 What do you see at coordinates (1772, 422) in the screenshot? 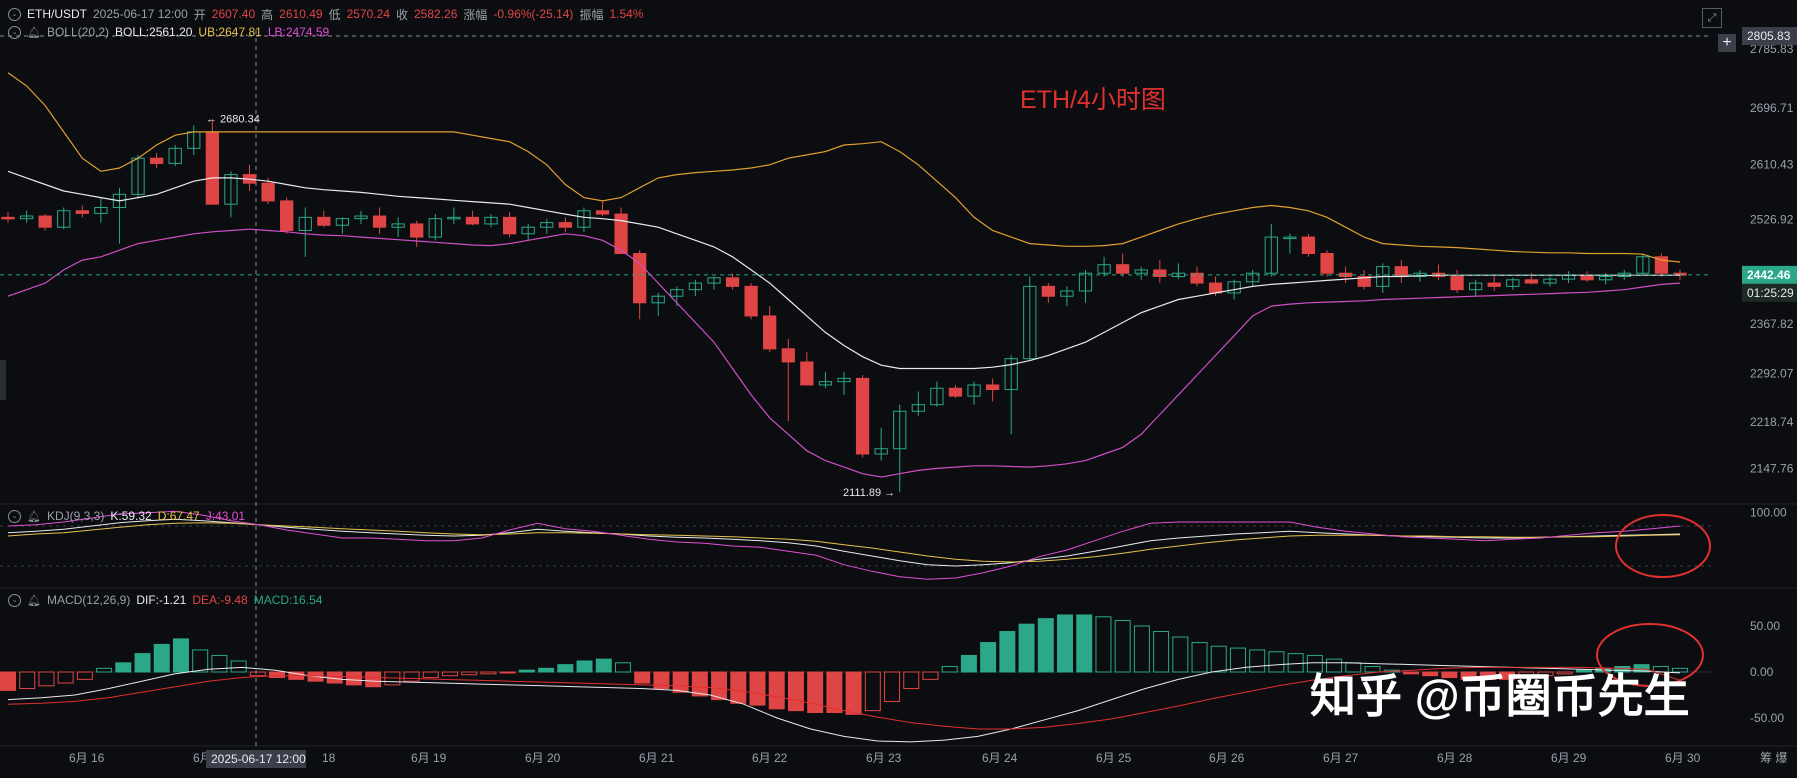
I see `price-tick-label: 2218.74` at bounding box center [1772, 422].